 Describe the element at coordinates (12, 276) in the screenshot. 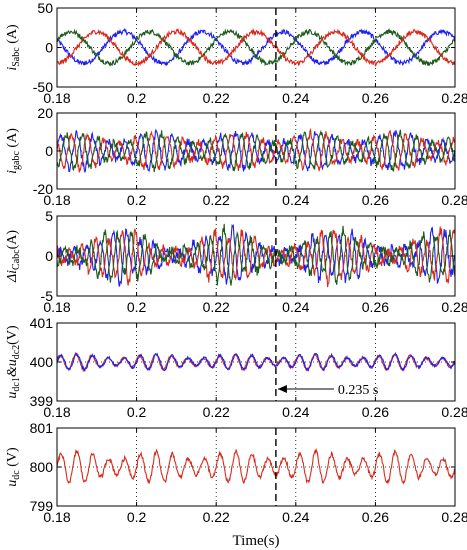

I see `y-label-main: Δi` at that location.